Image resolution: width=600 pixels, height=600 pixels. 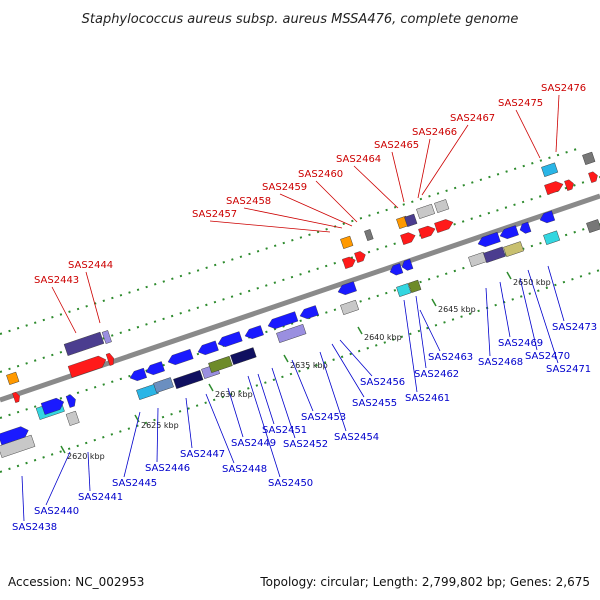 What do you see at coordinates (90, 265) in the screenshot?
I see `forward-gene-label: SAS2444` at bounding box center [90, 265].